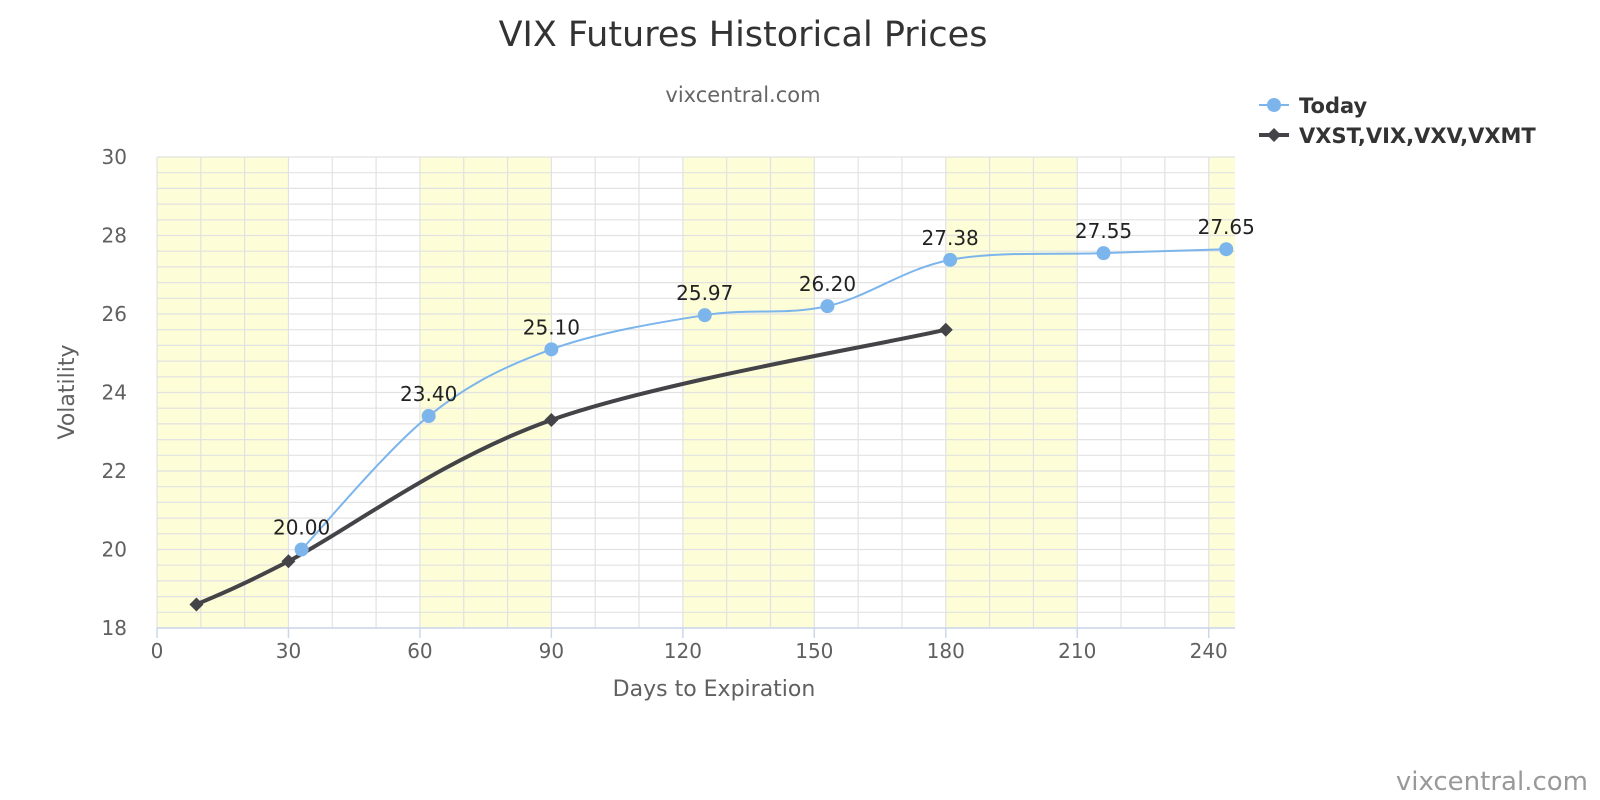 Image resolution: width=1600 pixels, height=800 pixels. I want to click on x-tick-label: 90, so click(551, 651).